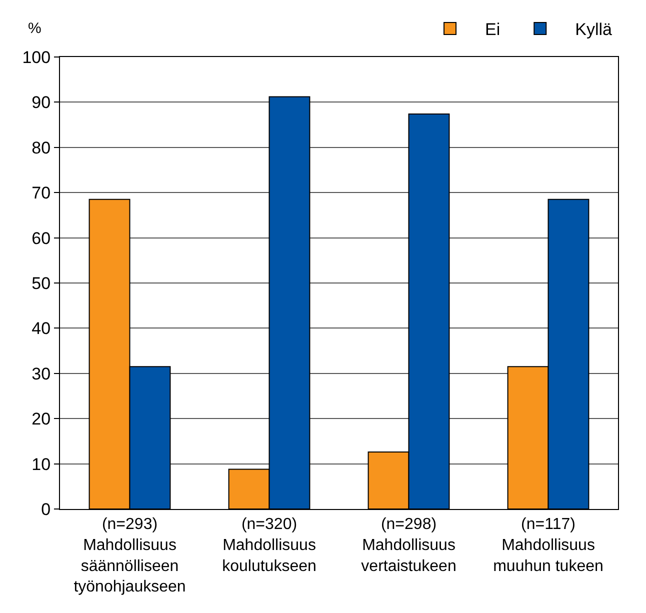  Describe the element at coordinates (41, 193) in the screenshot. I see `y-tick-label: 70` at that location.